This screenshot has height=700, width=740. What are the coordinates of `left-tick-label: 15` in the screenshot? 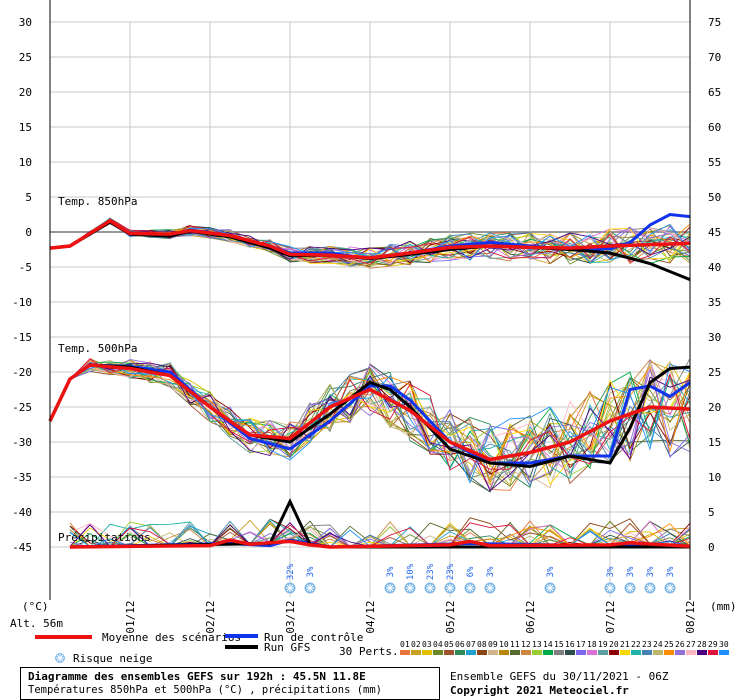 It's located at (25, 127).